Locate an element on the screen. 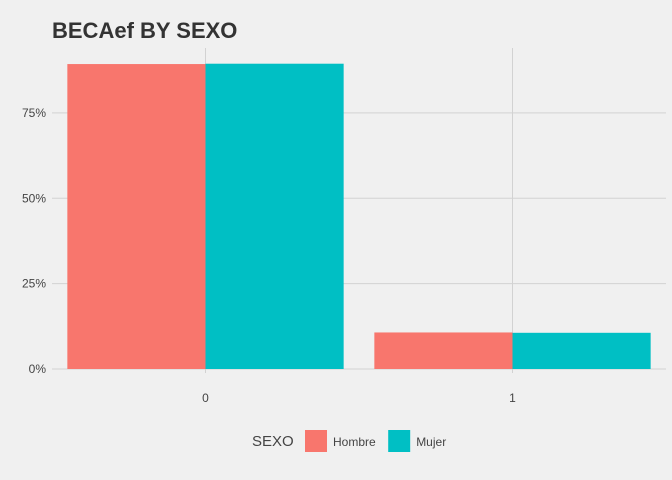  legend-label-mujer: Mujer is located at coordinates (431, 442).